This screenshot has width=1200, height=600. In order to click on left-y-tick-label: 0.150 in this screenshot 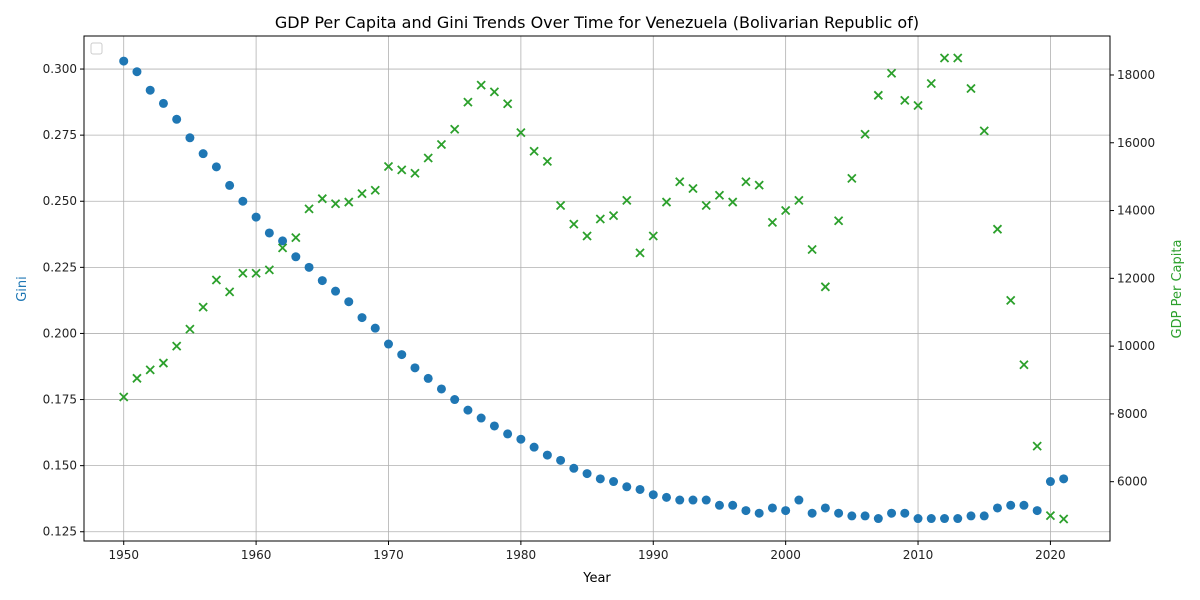, I will do `click(60, 466)`.